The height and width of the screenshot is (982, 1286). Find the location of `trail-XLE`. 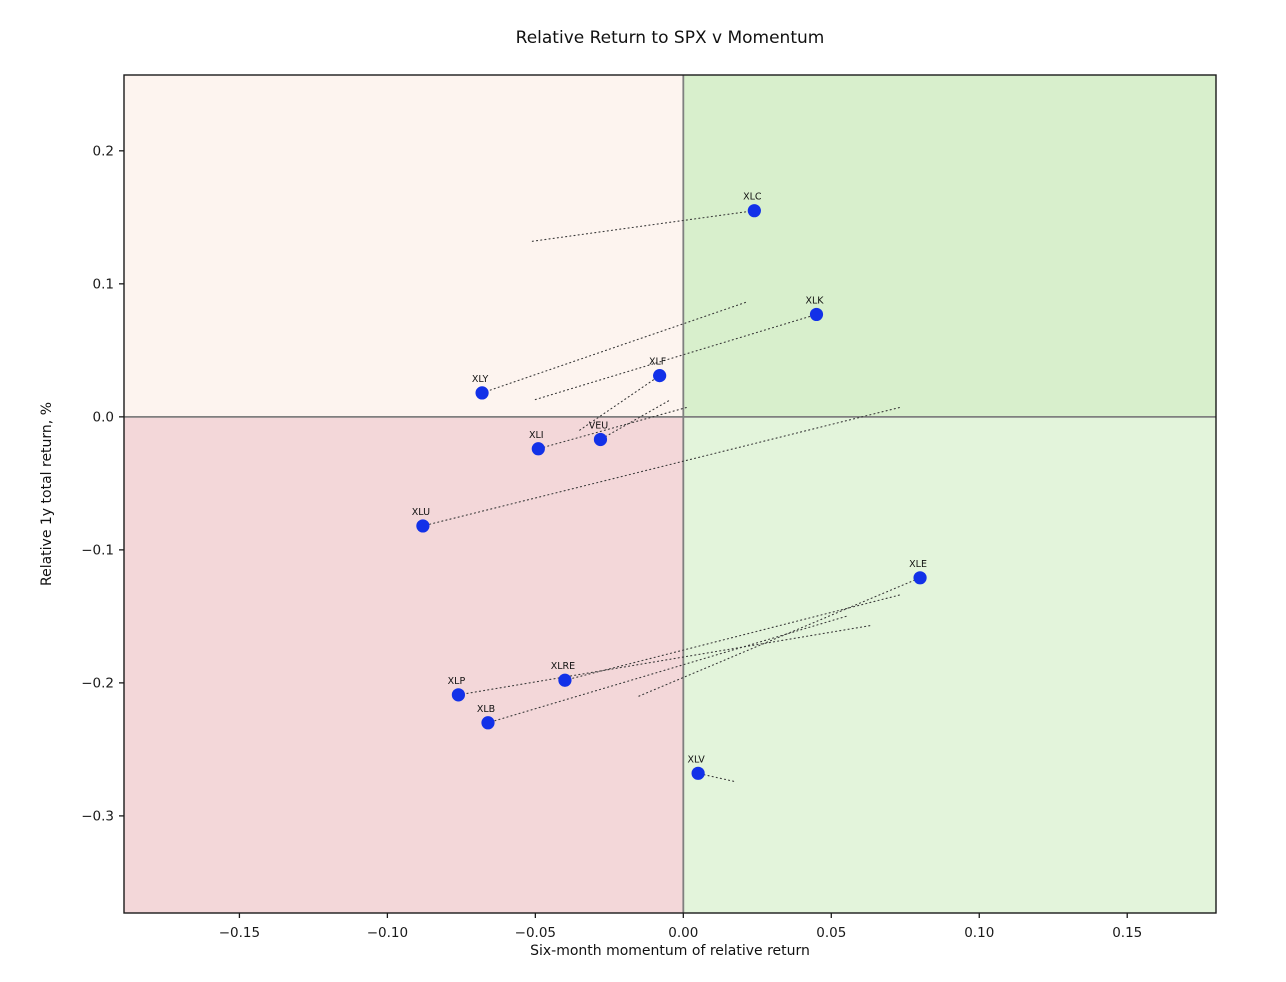

trail-XLE is located at coordinates (779, 637).